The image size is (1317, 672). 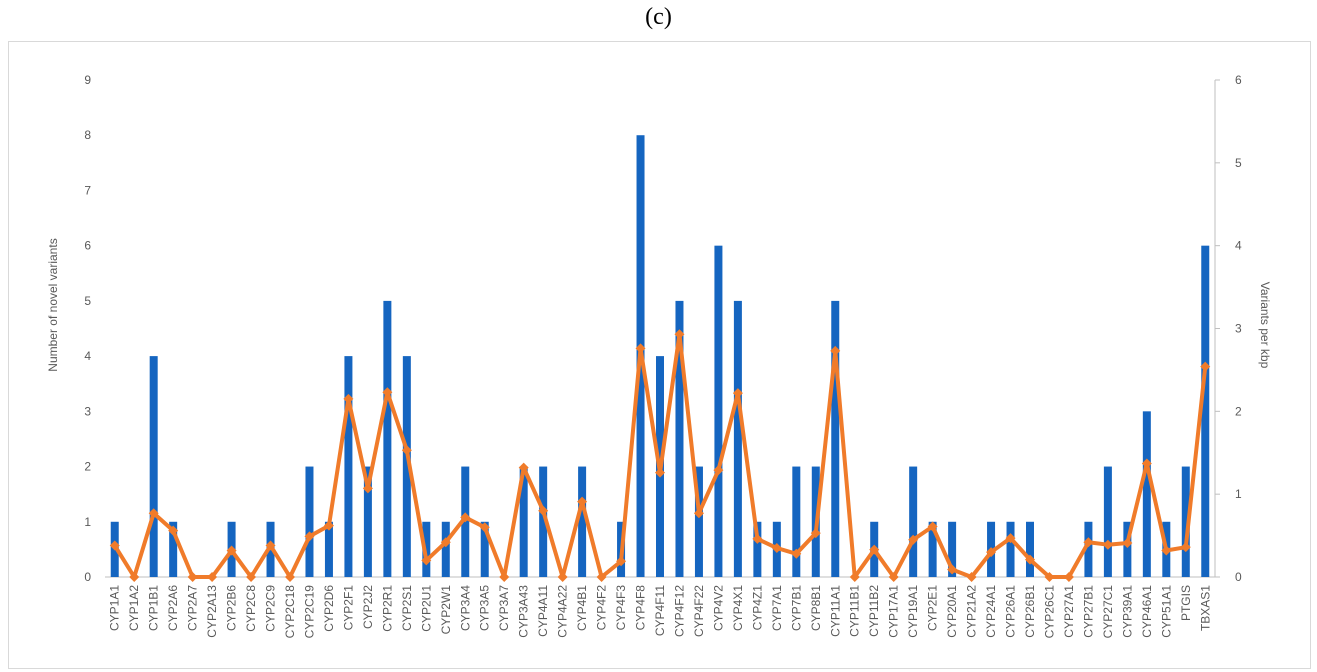 What do you see at coordinates (1108, 612) in the screenshot?
I see `x-tick-label: CYP27C1` at bounding box center [1108, 612].